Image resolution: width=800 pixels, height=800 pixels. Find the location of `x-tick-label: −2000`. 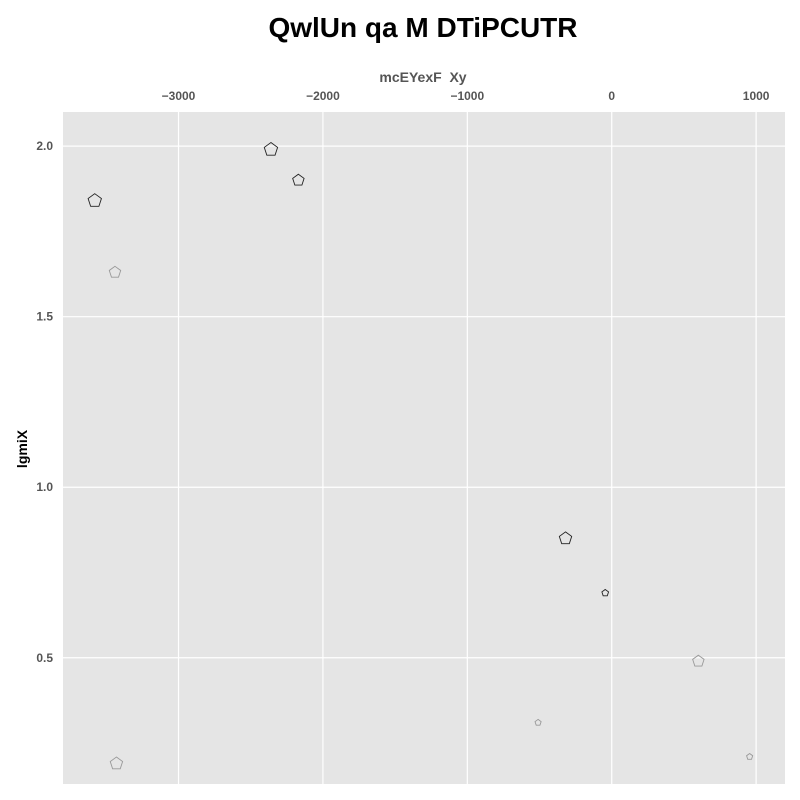

x-tick-label: −2000 is located at coordinates (323, 96).